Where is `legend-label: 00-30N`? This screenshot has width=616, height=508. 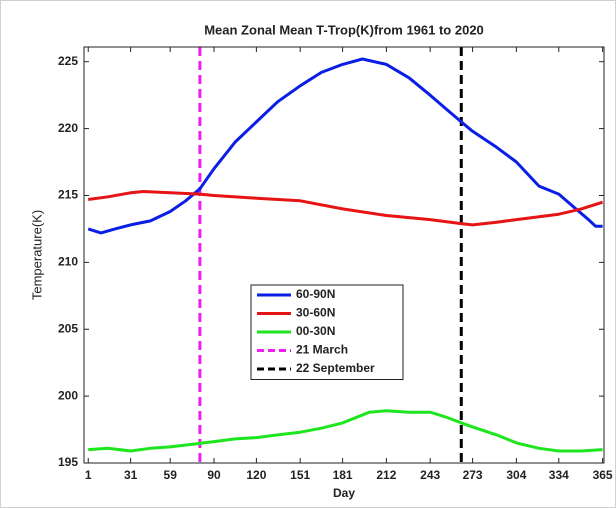
legend-label: 00-30N is located at coordinates (315, 331).